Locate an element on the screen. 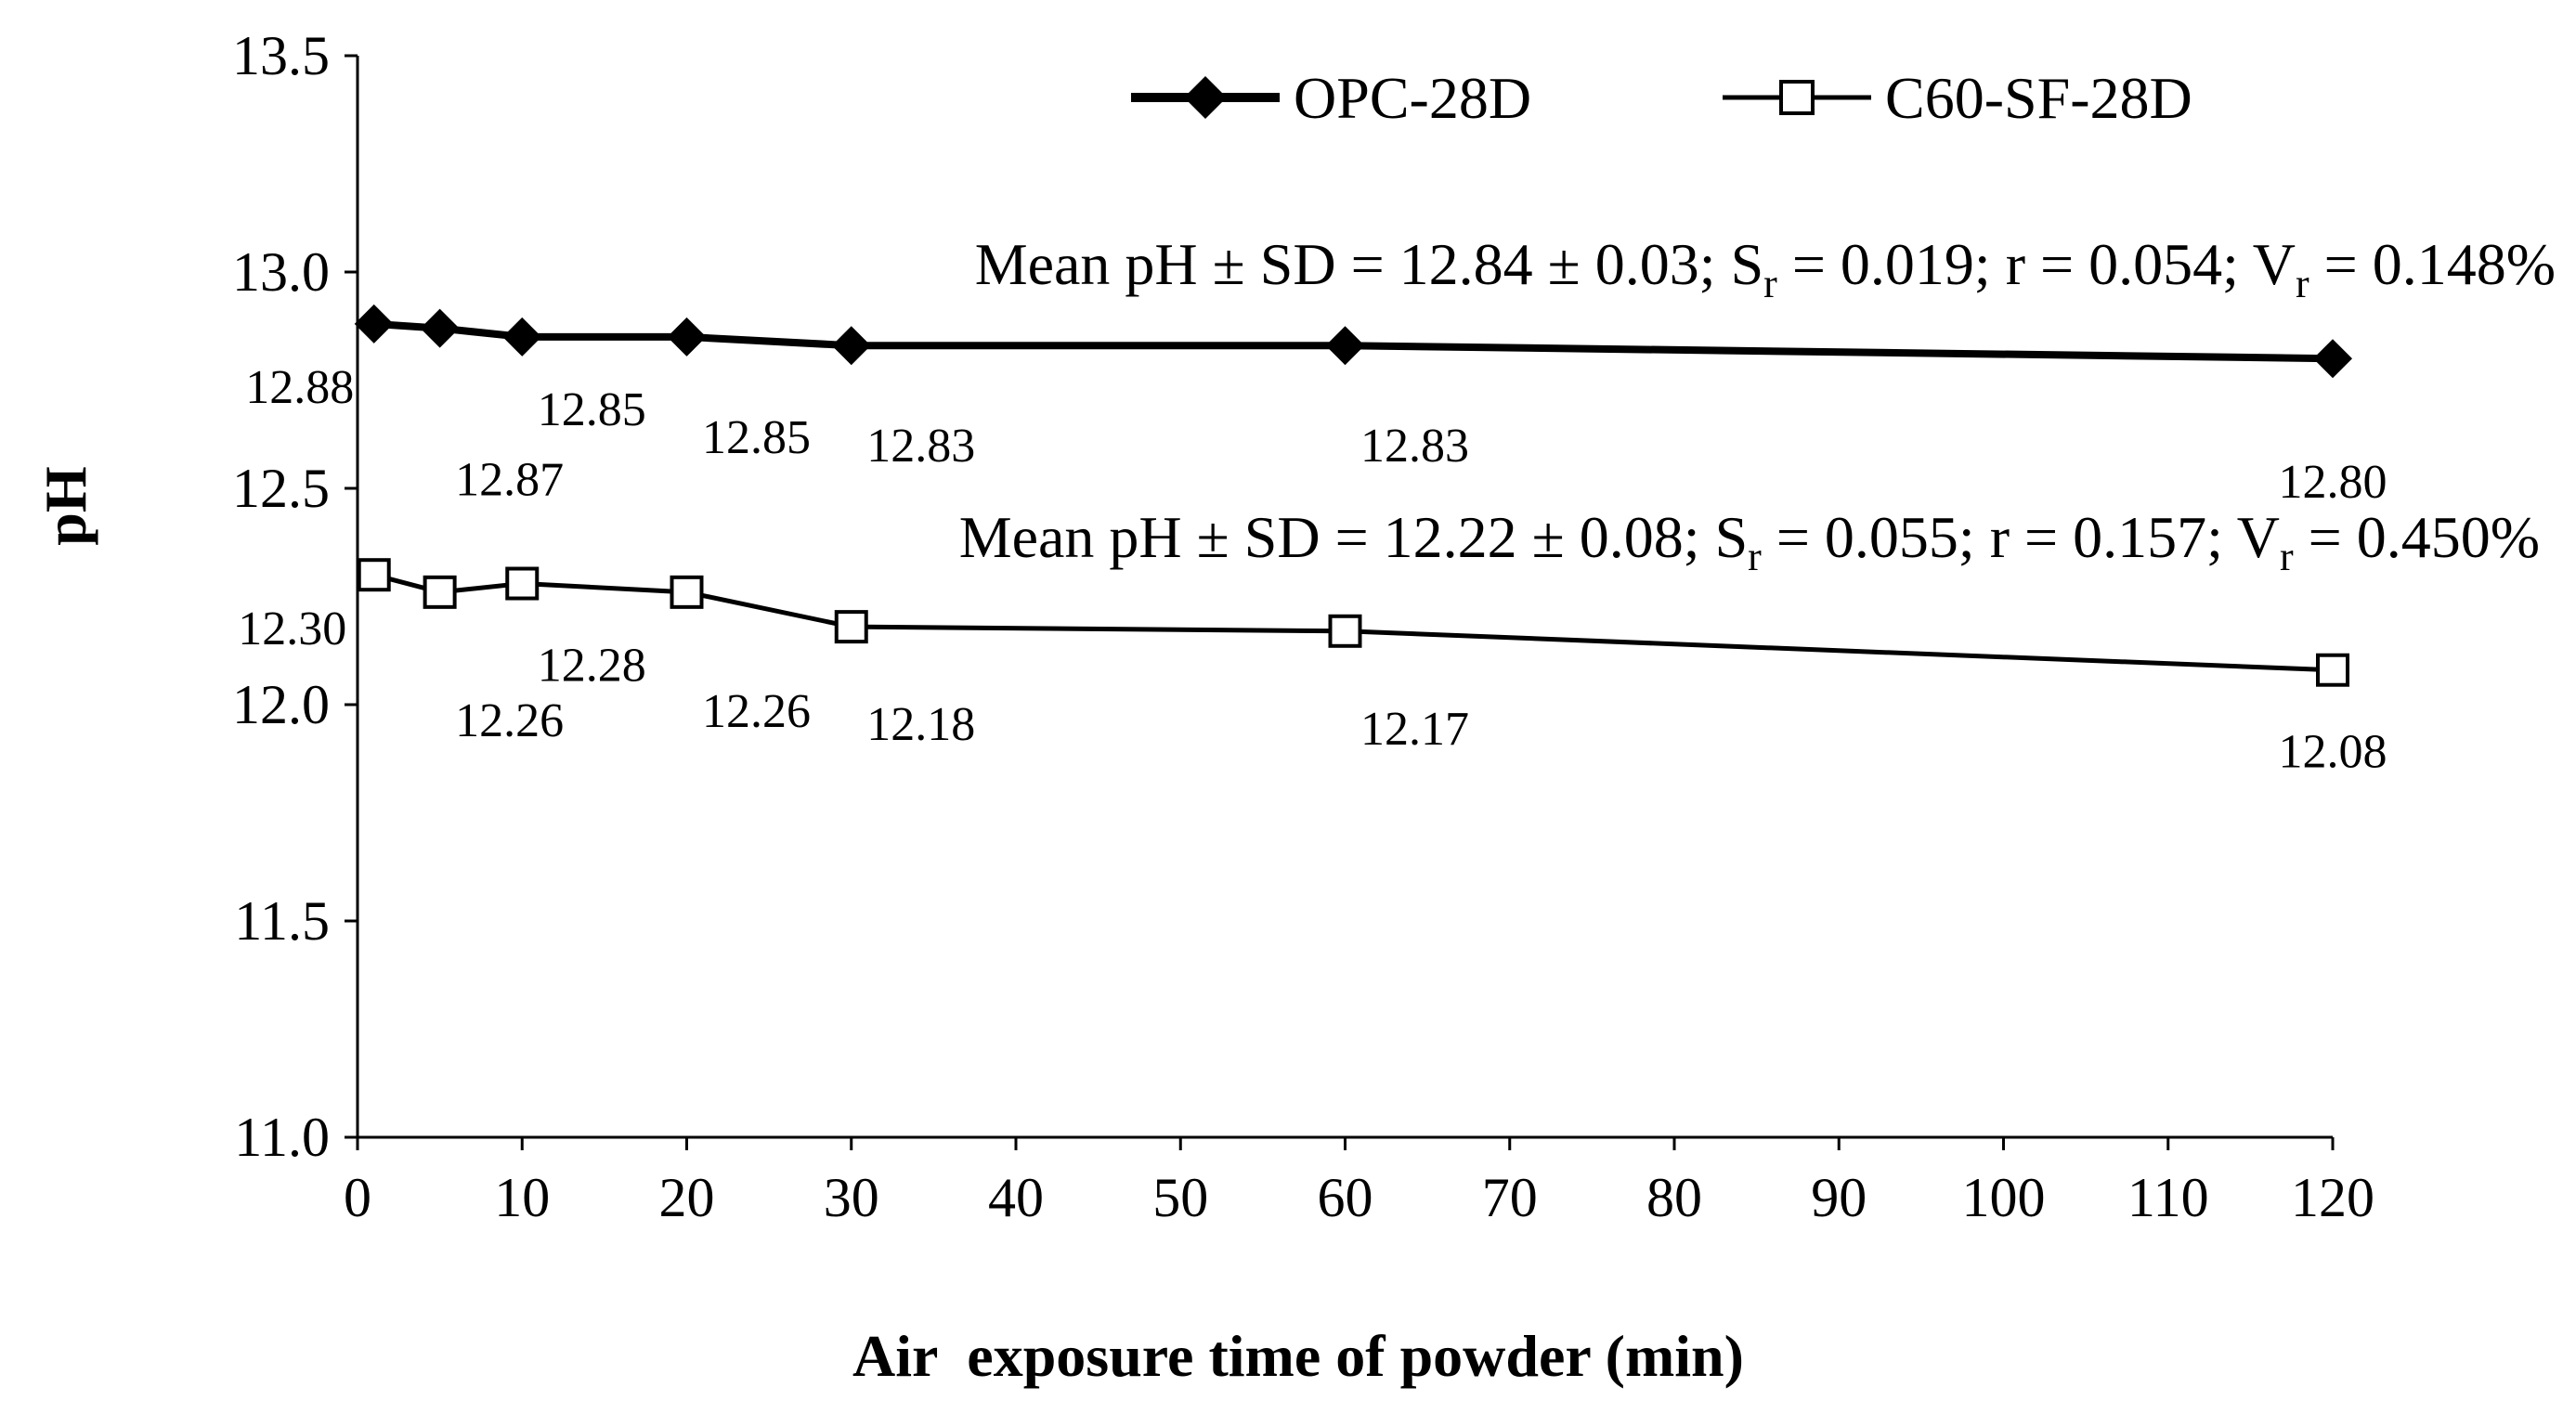 The width and height of the screenshot is (2576, 1413). data-label-opc: 12.80 is located at coordinates (2333, 482).